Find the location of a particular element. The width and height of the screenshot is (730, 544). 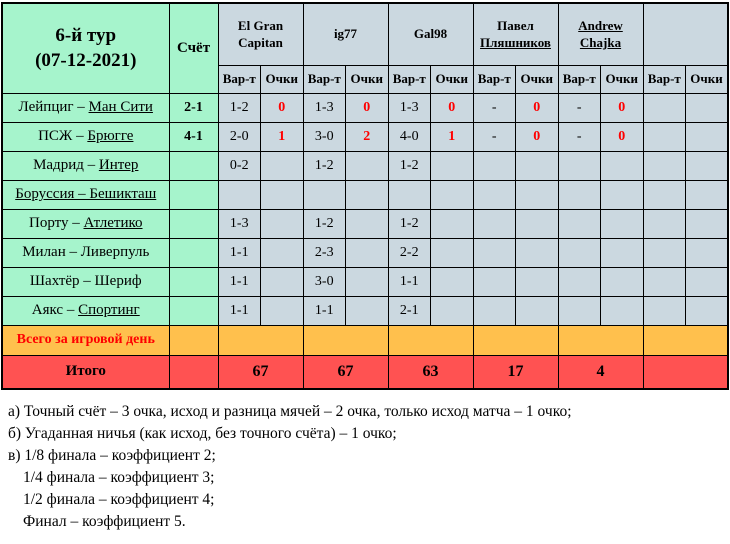

match-team-link: Спортинг is located at coordinates (109, 310).